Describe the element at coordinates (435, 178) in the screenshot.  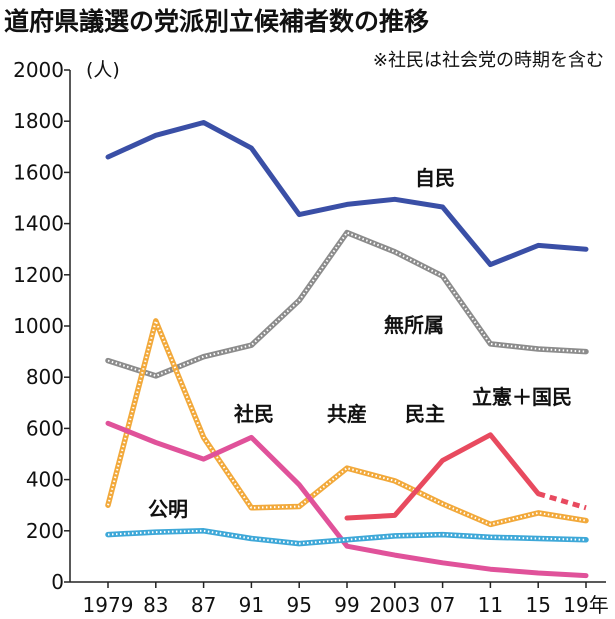
I see `series-label-jimin: 自民` at that location.